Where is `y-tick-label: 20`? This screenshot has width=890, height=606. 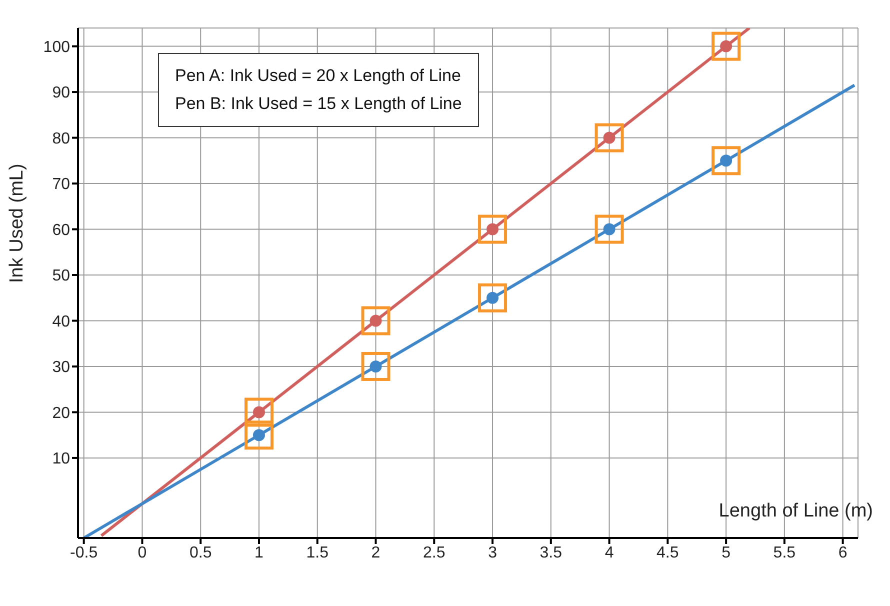
y-tick-label: 20 is located at coordinates (61, 413).